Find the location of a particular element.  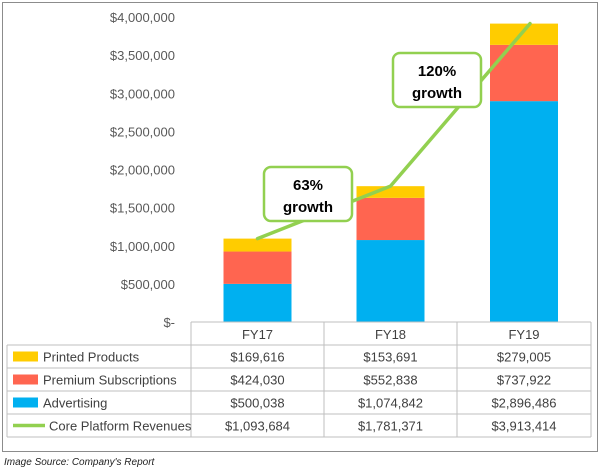

legend-series-label: Advertising is located at coordinates (75, 403).